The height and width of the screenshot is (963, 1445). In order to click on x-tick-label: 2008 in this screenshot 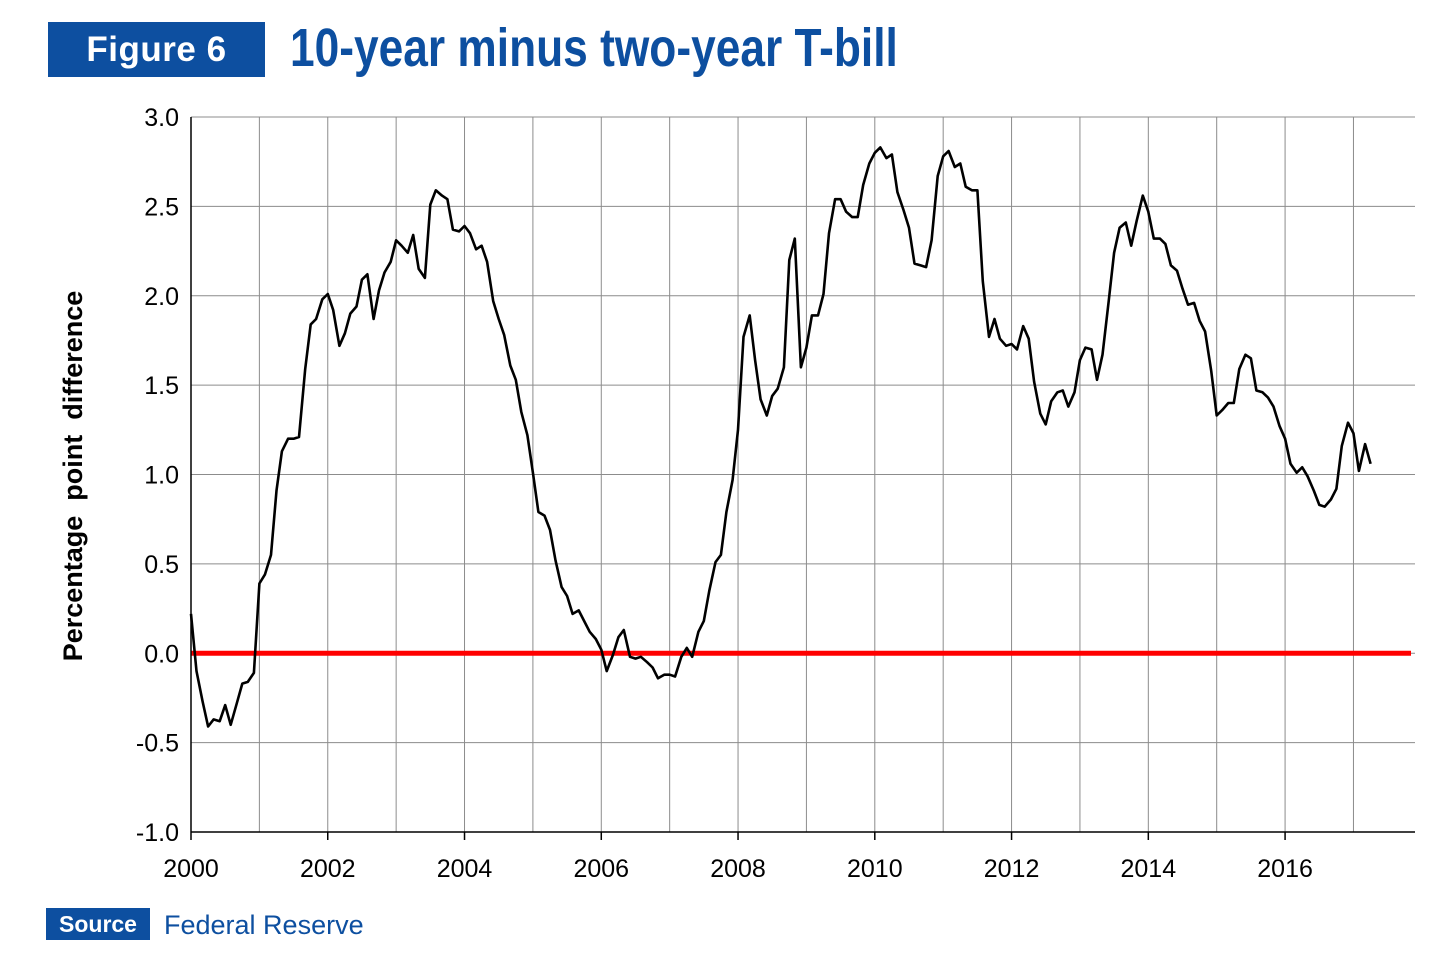, I will do `click(738, 869)`.